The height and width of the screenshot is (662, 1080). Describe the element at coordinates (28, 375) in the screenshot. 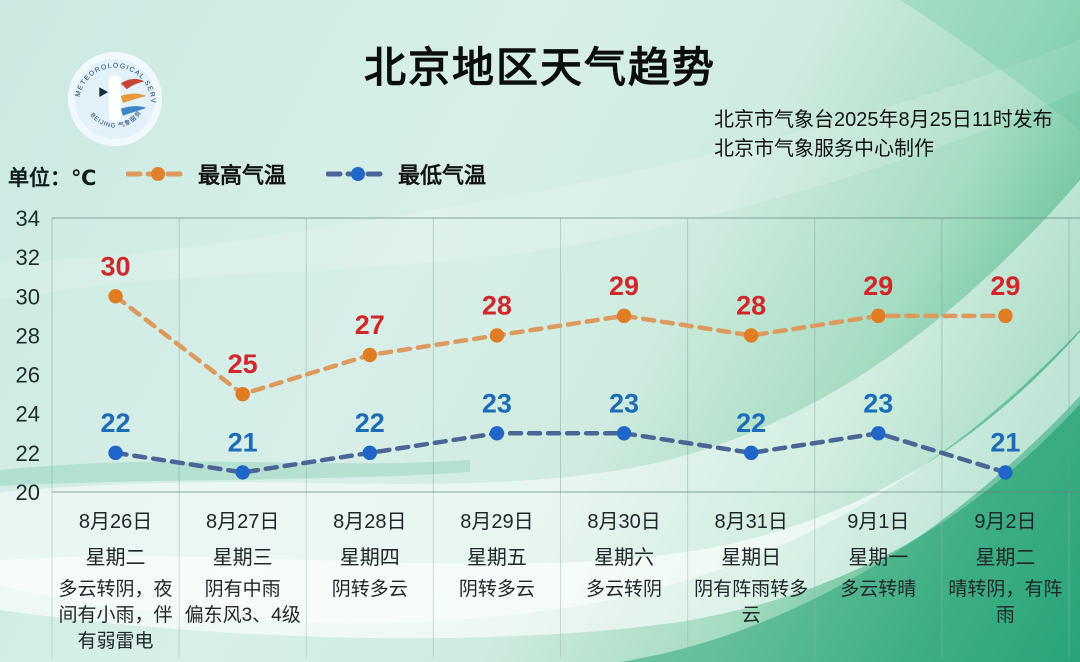

I see `y-axis-tick-label: 26` at that location.